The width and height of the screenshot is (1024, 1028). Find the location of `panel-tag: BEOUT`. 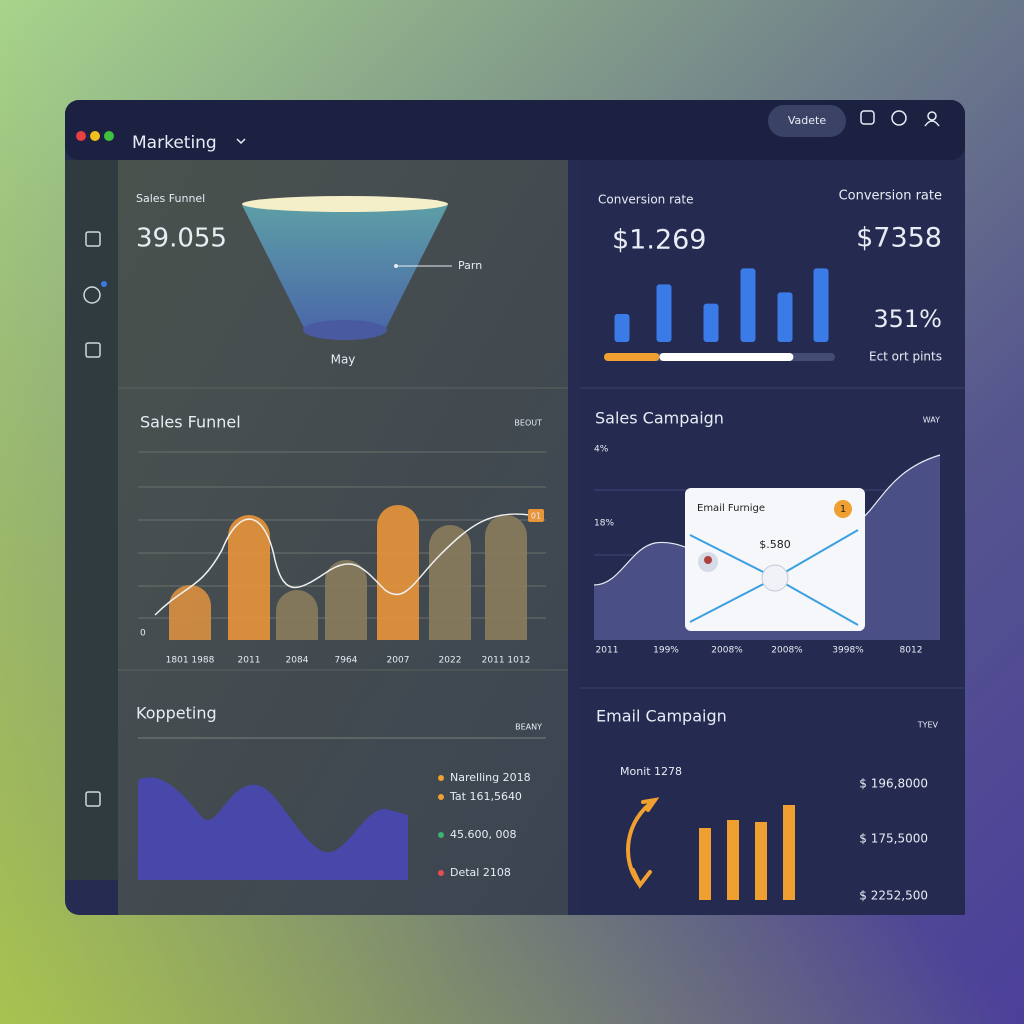

panel-tag: BEOUT is located at coordinates (528, 423).